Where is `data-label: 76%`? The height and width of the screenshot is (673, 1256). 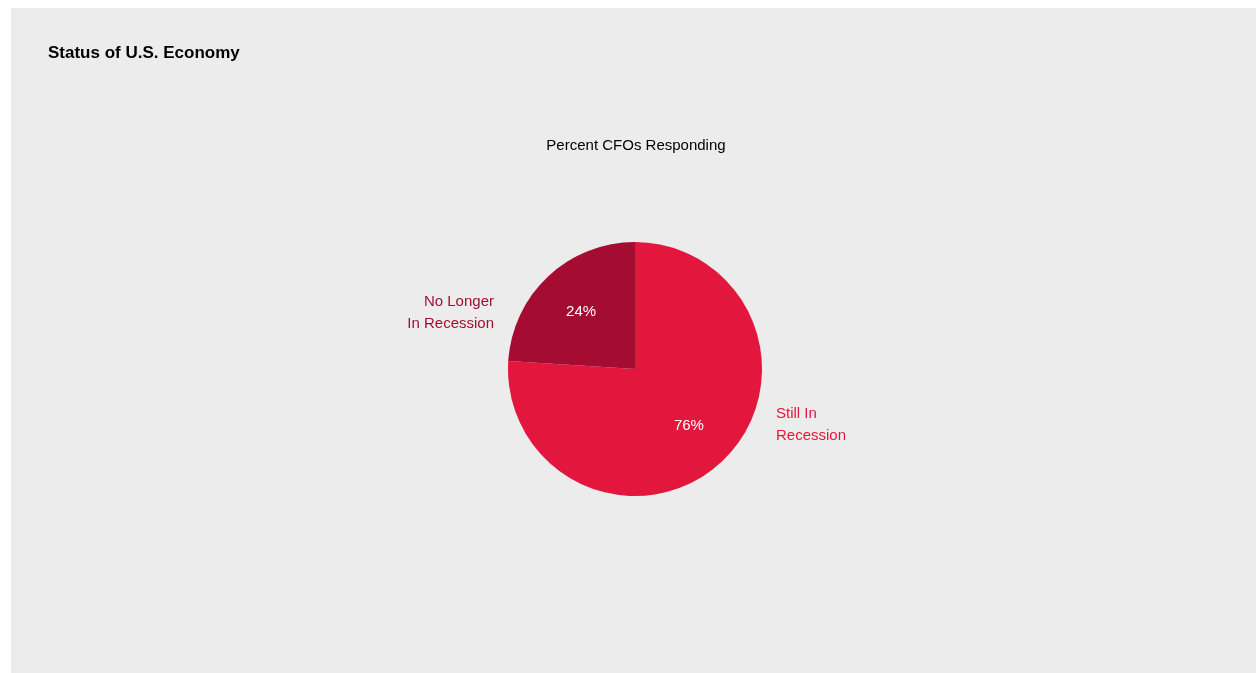 data-label: 76% is located at coordinates (688, 425).